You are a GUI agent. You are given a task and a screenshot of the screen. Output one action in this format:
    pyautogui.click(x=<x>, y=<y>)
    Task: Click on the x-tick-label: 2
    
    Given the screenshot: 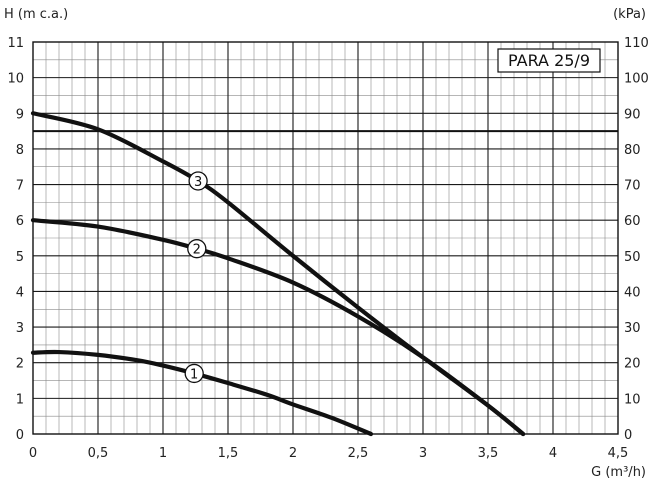 What is the action you would take?
    pyautogui.click(x=293, y=453)
    